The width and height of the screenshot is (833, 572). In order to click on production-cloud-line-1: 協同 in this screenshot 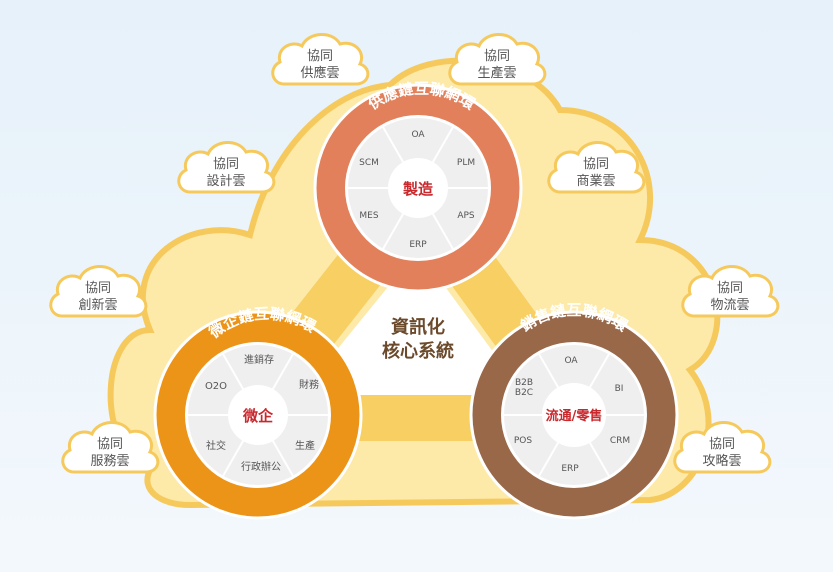, I will do `click(497, 56)`.